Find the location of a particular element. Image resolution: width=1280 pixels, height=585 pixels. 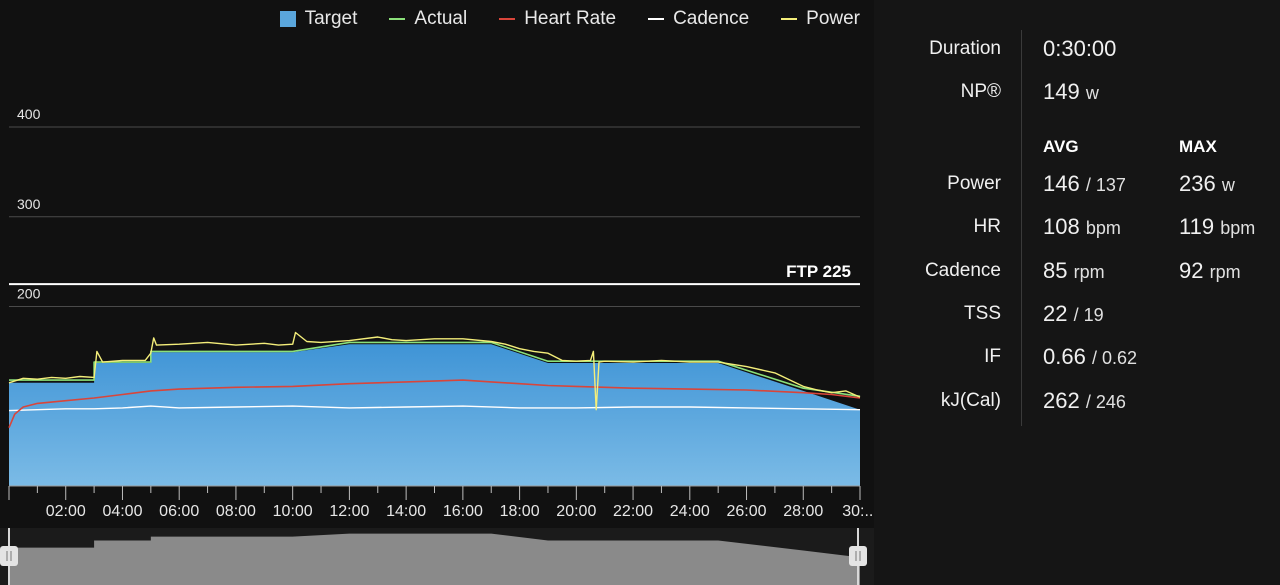

x-tick-label: 12:00 is located at coordinates (349, 511).